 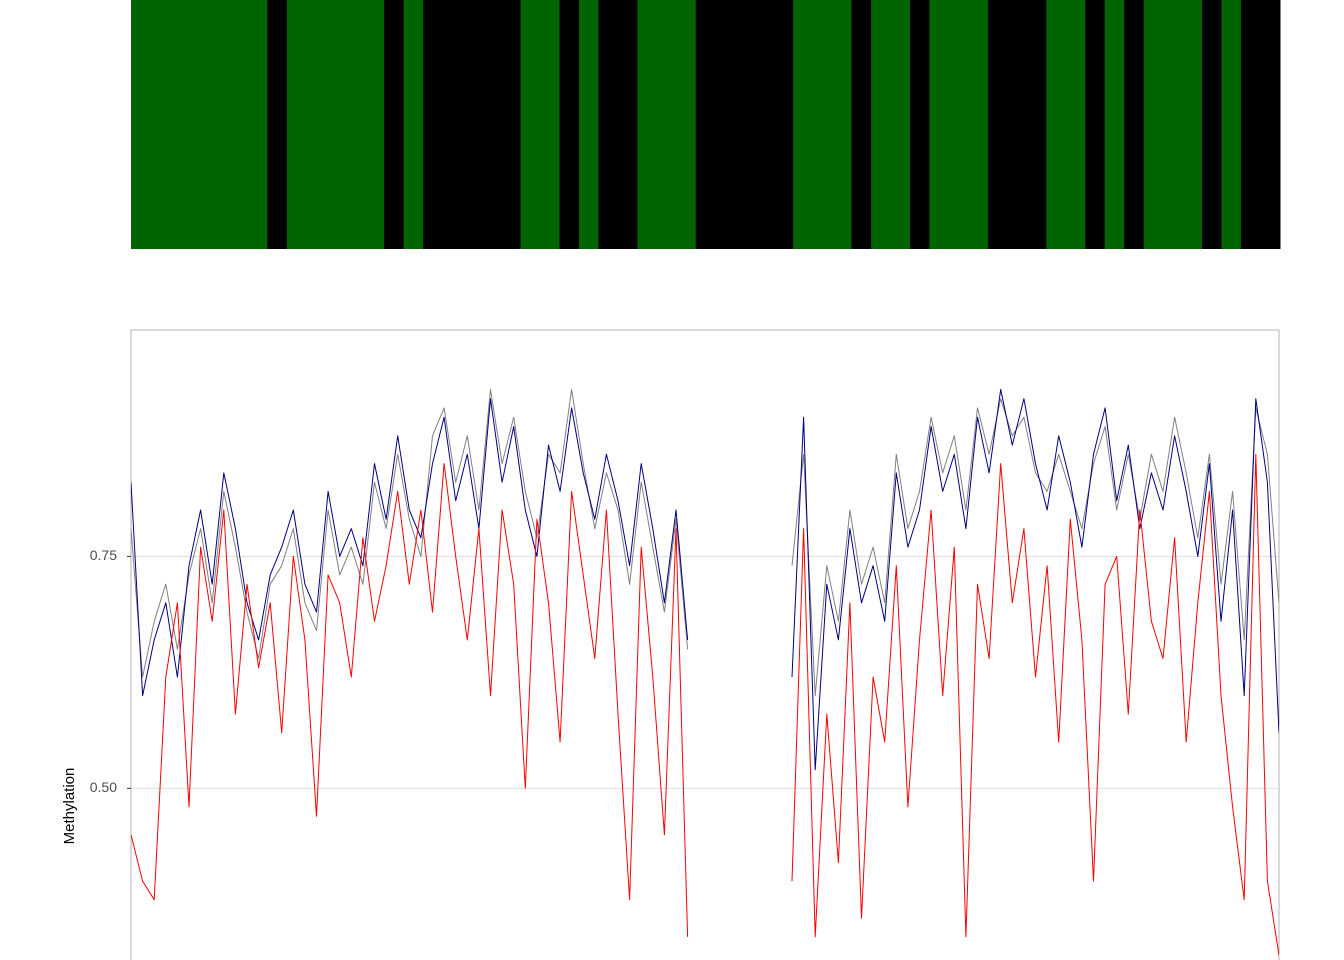 I want to click on y-tick-label: 0.75, so click(x=103, y=555).